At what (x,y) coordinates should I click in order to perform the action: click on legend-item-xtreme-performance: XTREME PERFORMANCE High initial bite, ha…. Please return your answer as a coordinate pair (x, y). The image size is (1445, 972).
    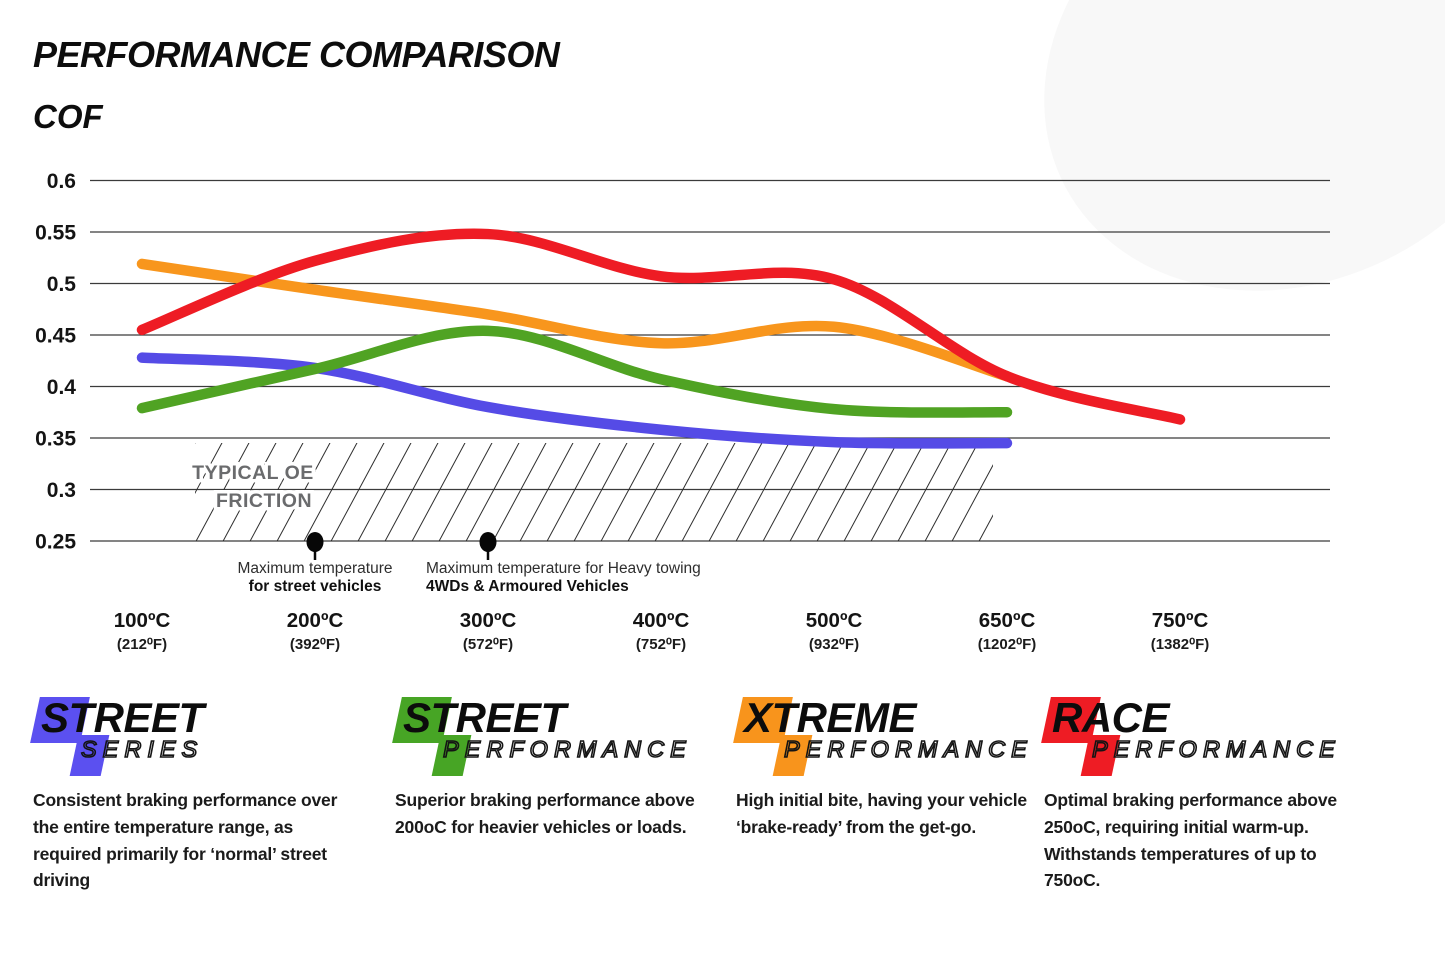
    Looking at the image, I should click on (884, 767).